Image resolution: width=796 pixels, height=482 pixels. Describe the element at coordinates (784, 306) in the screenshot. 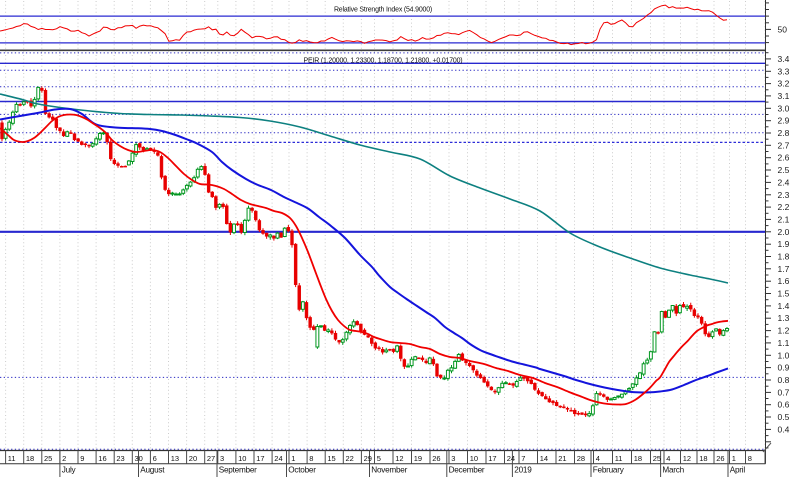

I see `svg-text: 1.4` at that location.